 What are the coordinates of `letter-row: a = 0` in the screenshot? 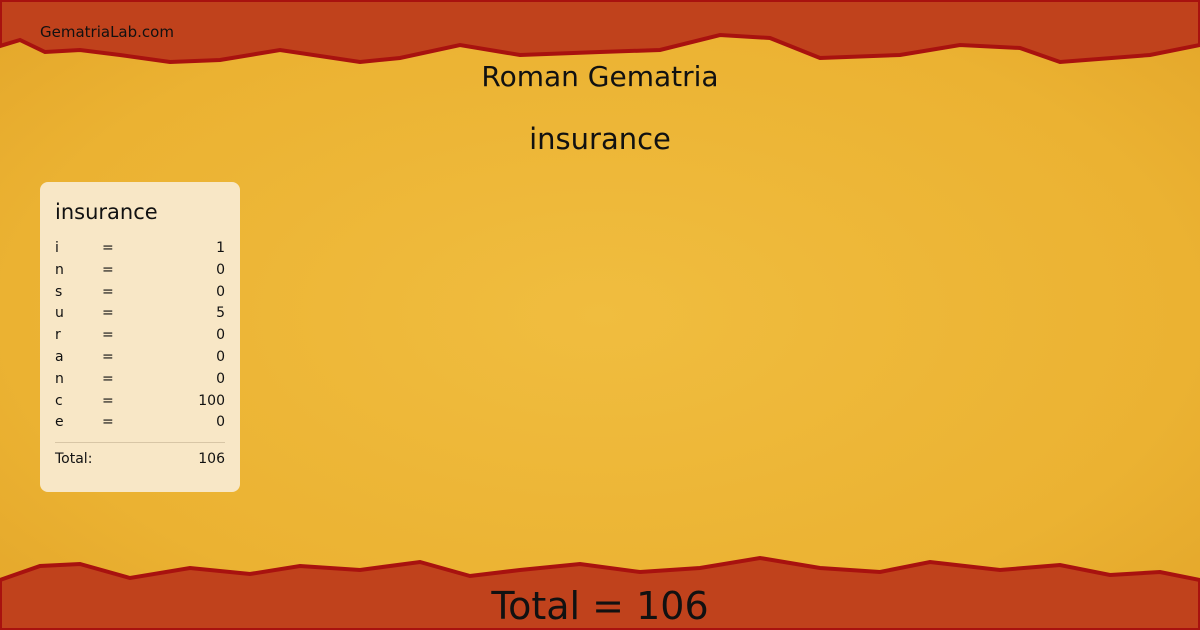 It's located at (140, 358).